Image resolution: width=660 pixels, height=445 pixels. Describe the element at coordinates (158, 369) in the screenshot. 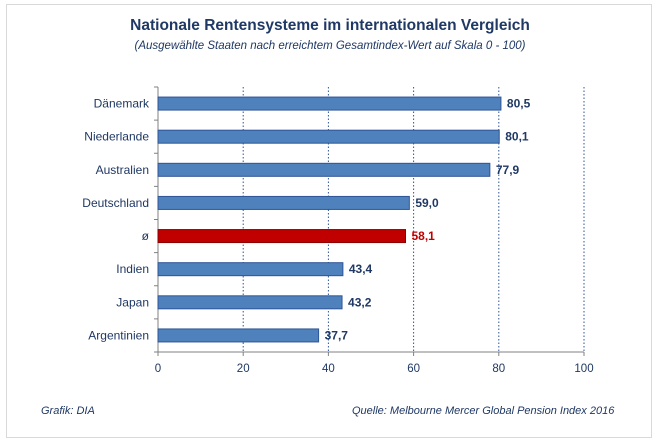

I see `x-tick-label-0: 0` at that location.